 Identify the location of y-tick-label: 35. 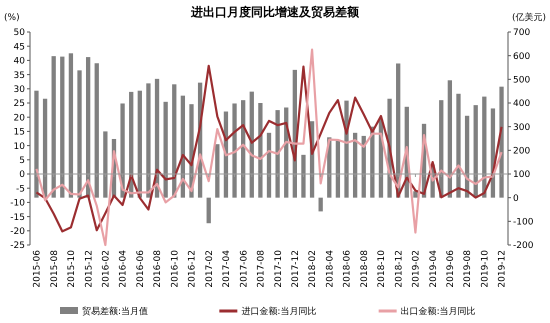
(19, 75).